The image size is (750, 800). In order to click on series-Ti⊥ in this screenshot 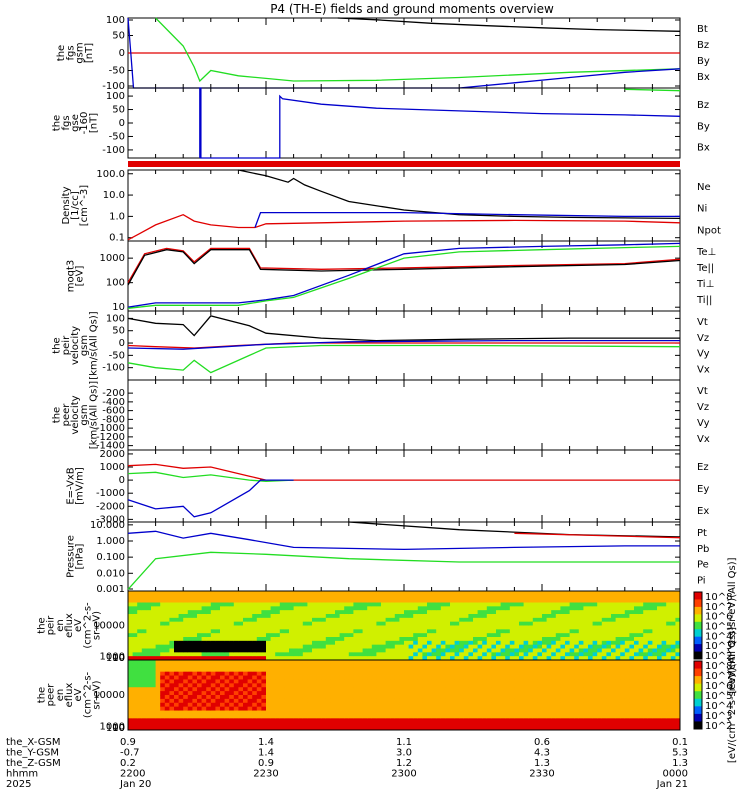, I will do `click(404, 275)`.